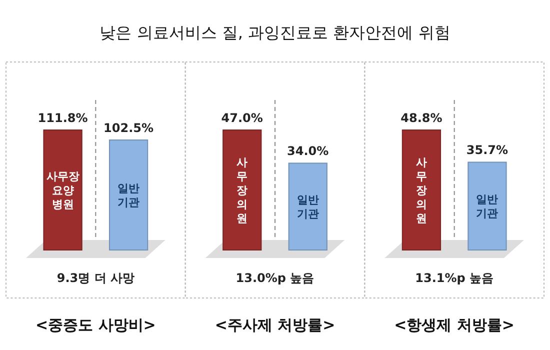  Describe the element at coordinates (95, 278) in the screenshot. I see `text: 9.3명 더 사망` at that location.